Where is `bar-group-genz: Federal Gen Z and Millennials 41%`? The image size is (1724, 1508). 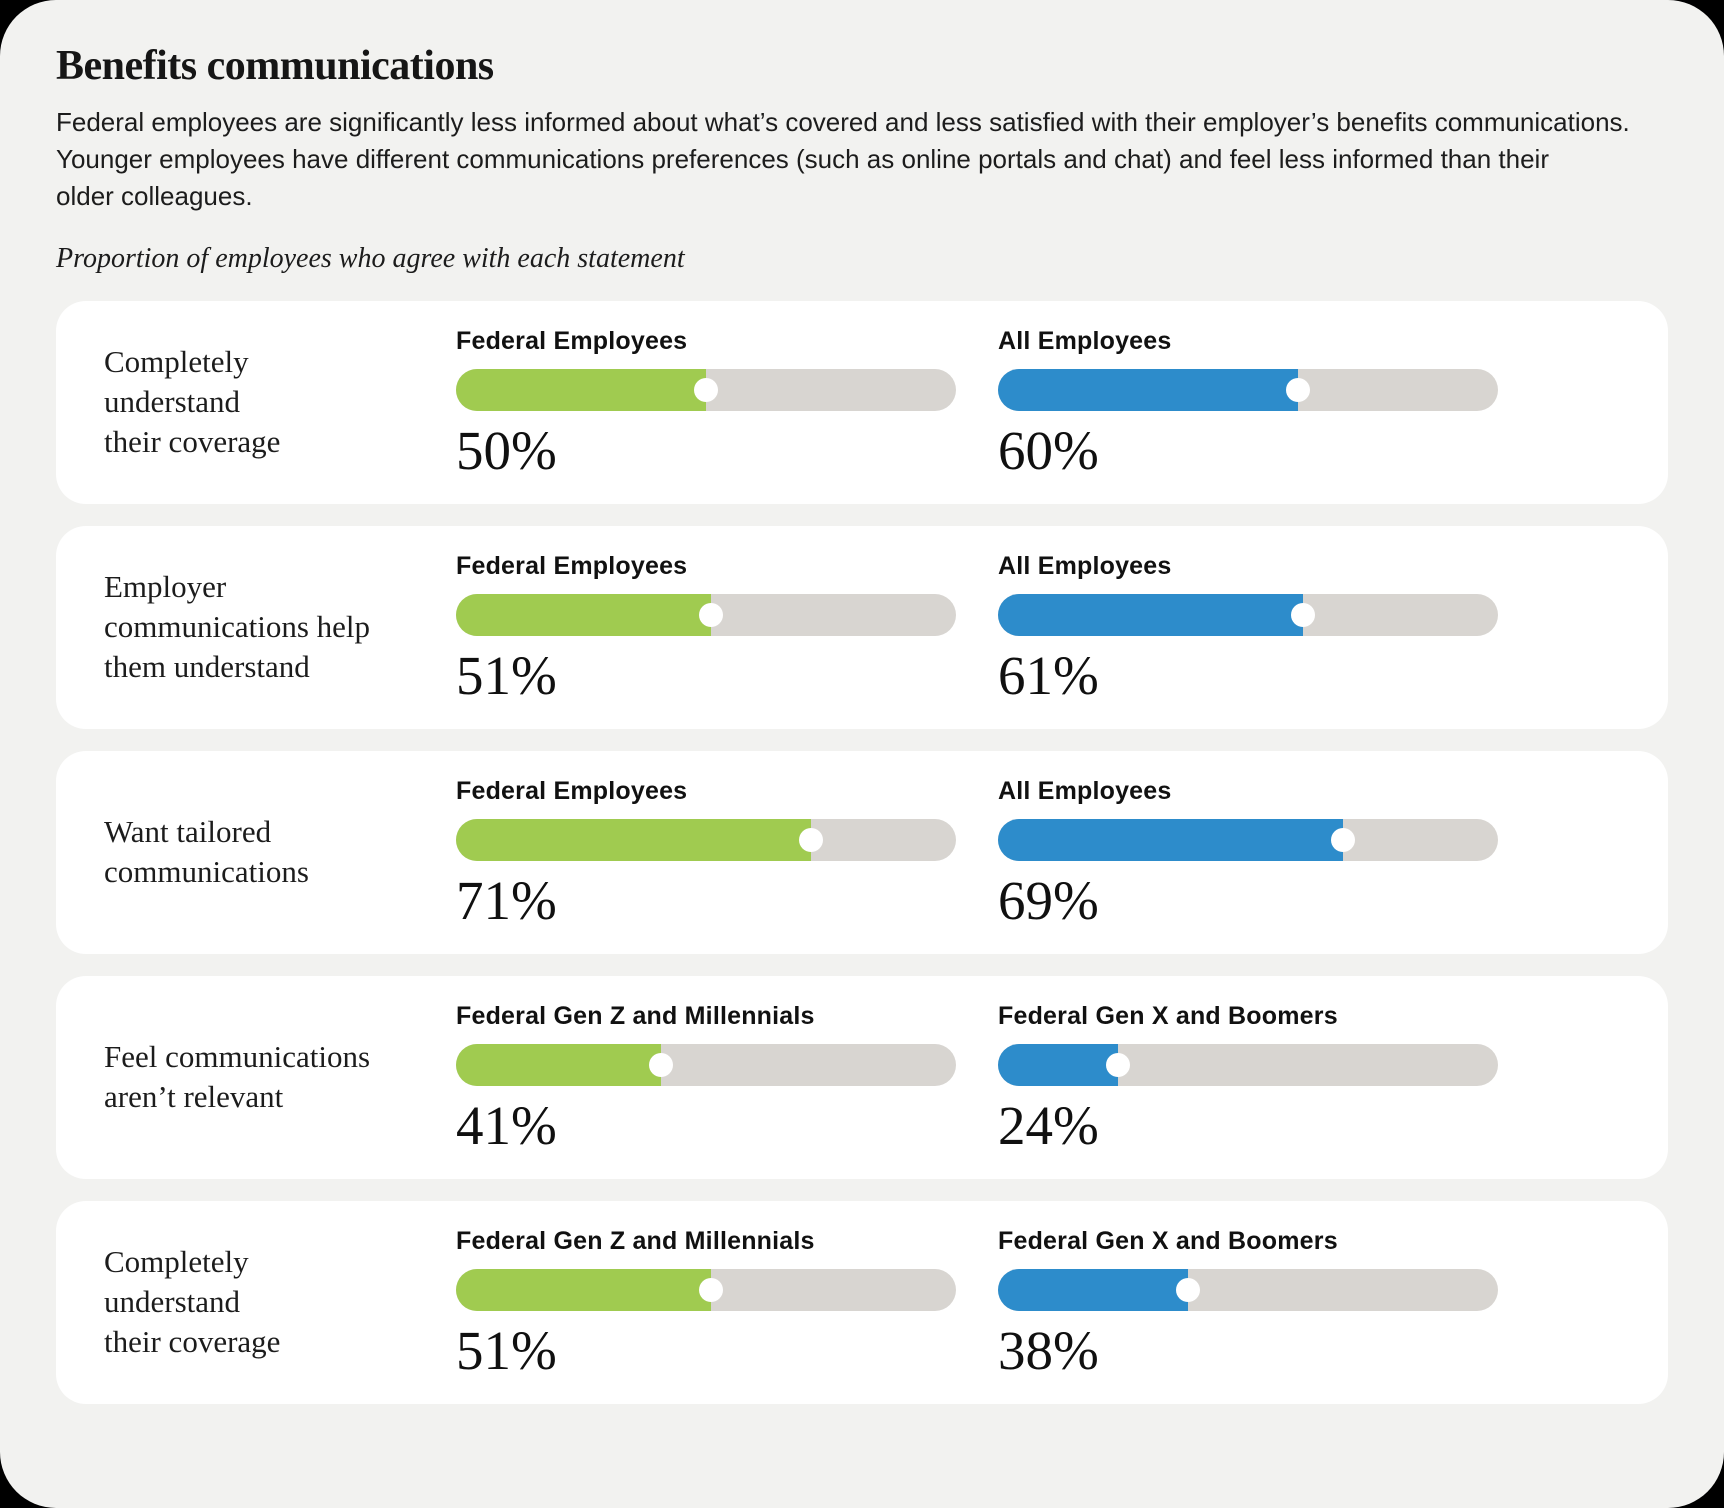
bar-group-genz: Federal Gen Z and Millennials 41% is located at coordinates (706, 1077).